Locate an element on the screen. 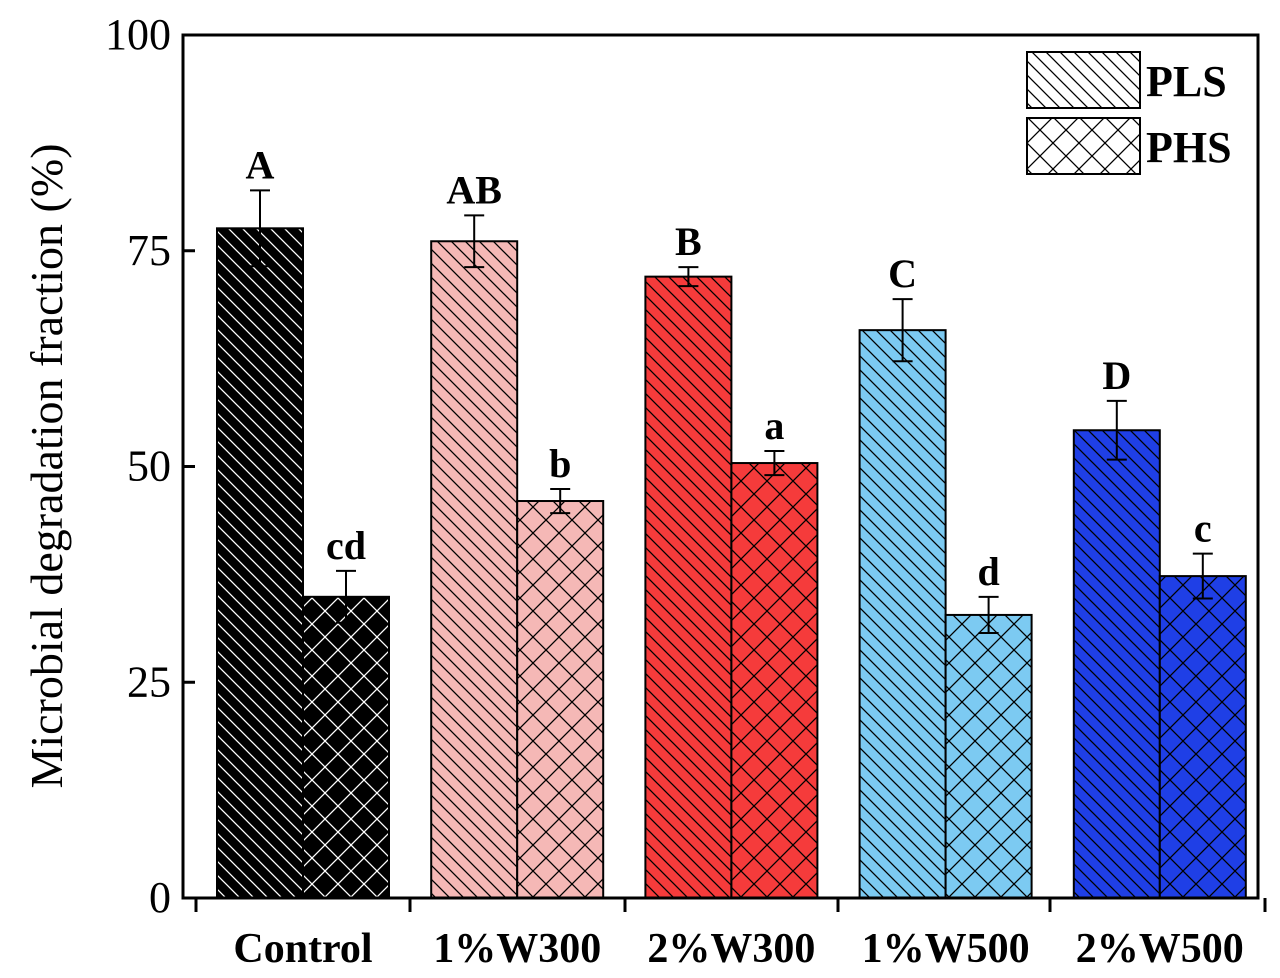  significance-label-phs-3: d is located at coordinates (988, 571).